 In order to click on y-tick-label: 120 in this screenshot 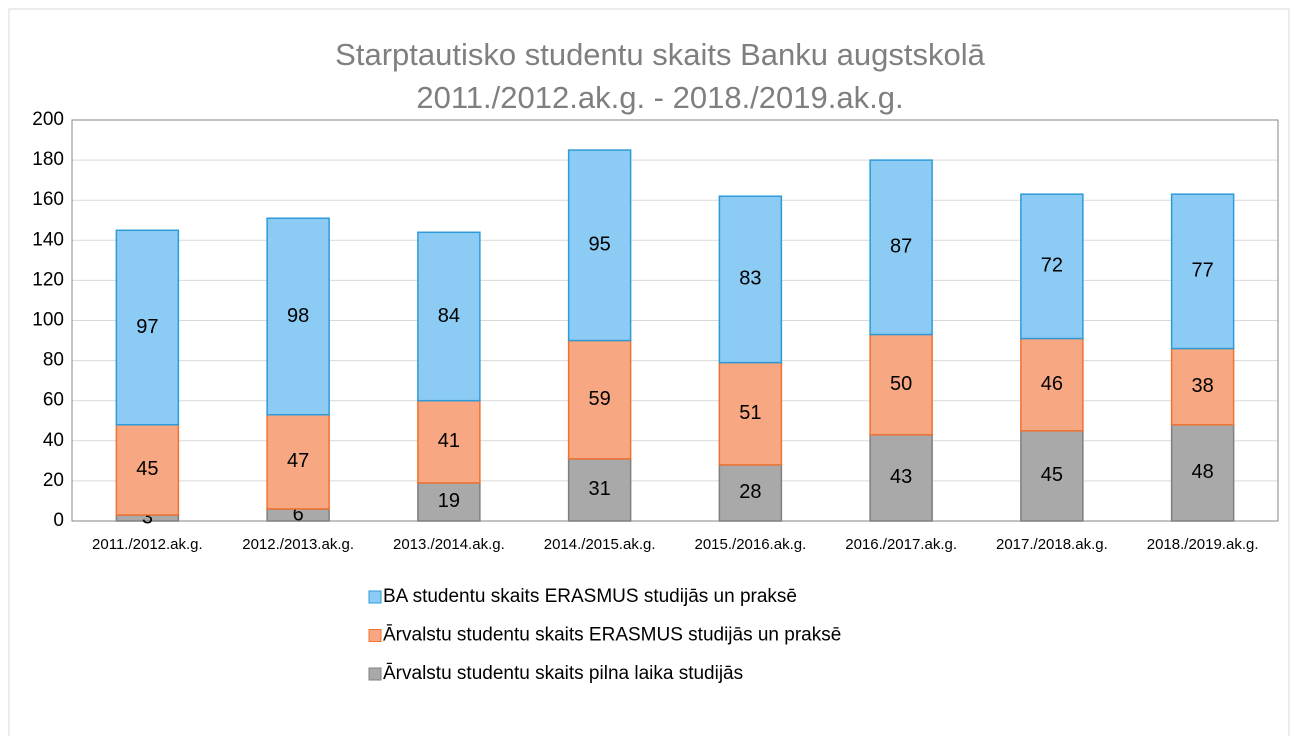, I will do `click(48, 279)`.